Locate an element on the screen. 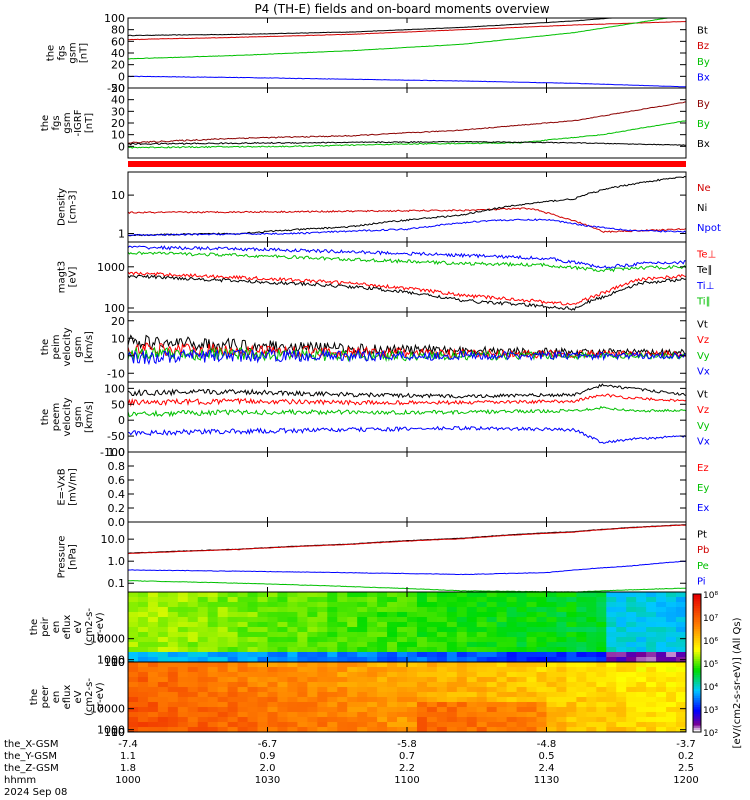 The height and width of the screenshot is (800, 750). y-tick-label: 10 is located at coordinates (118, 732).